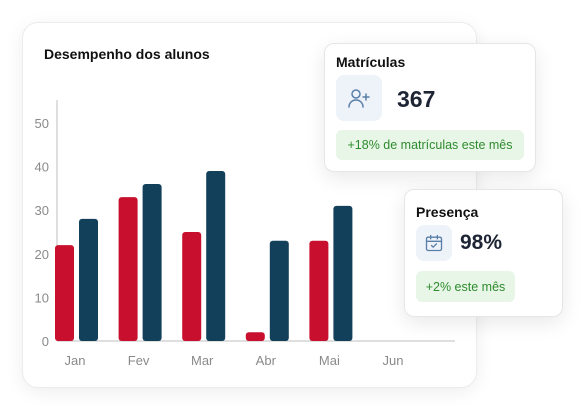 Image resolution: width=585 pixels, height=411 pixels. I want to click on attendance-card: Presença 98% +2% este mês, so click(483, 253).